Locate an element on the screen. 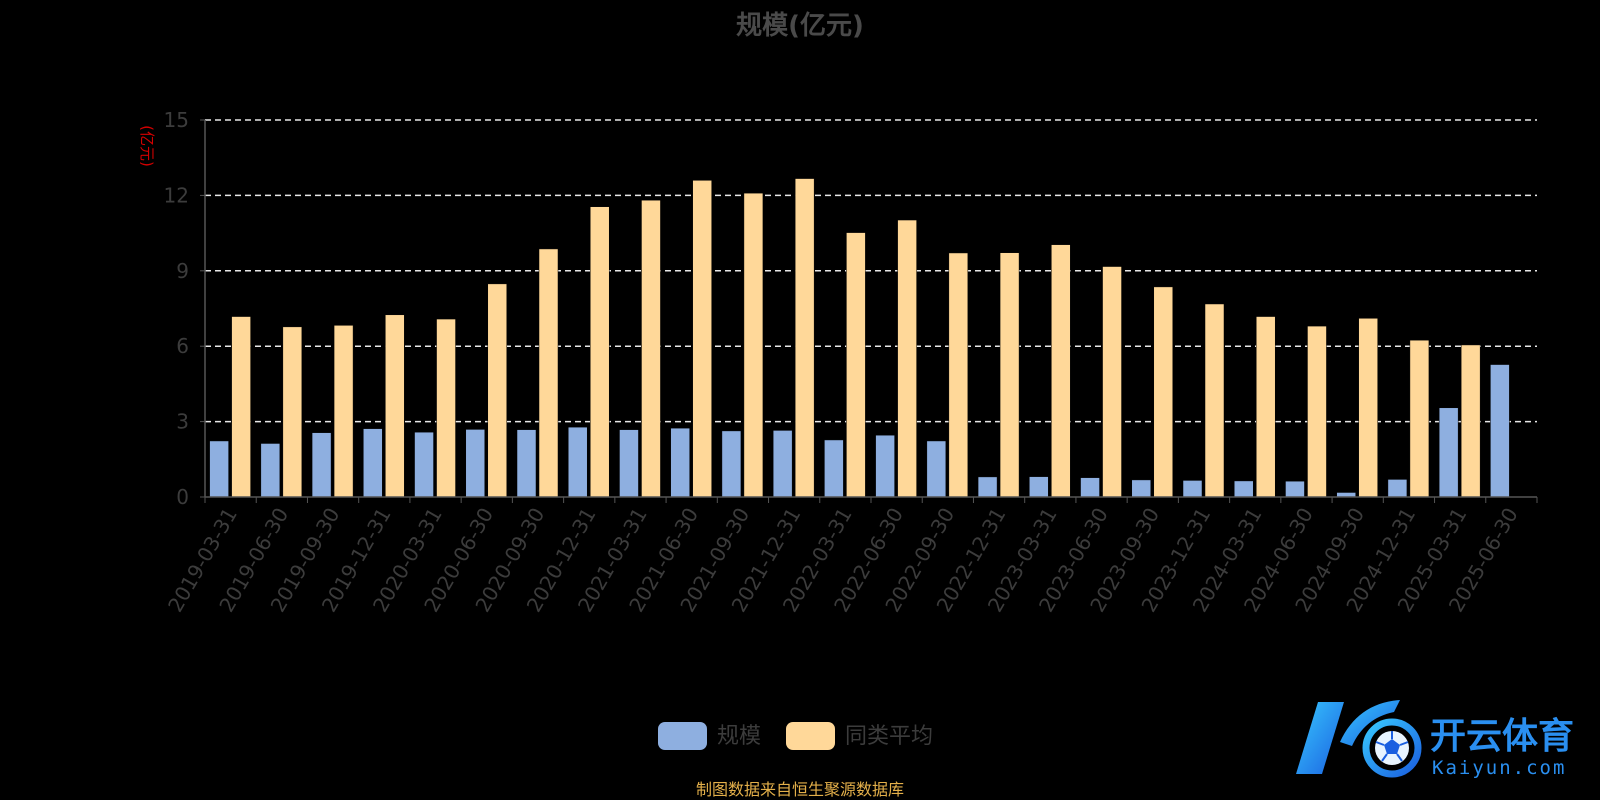  watermark-brand-en: Kaiyun.com is located at coordinates (1499, 768).